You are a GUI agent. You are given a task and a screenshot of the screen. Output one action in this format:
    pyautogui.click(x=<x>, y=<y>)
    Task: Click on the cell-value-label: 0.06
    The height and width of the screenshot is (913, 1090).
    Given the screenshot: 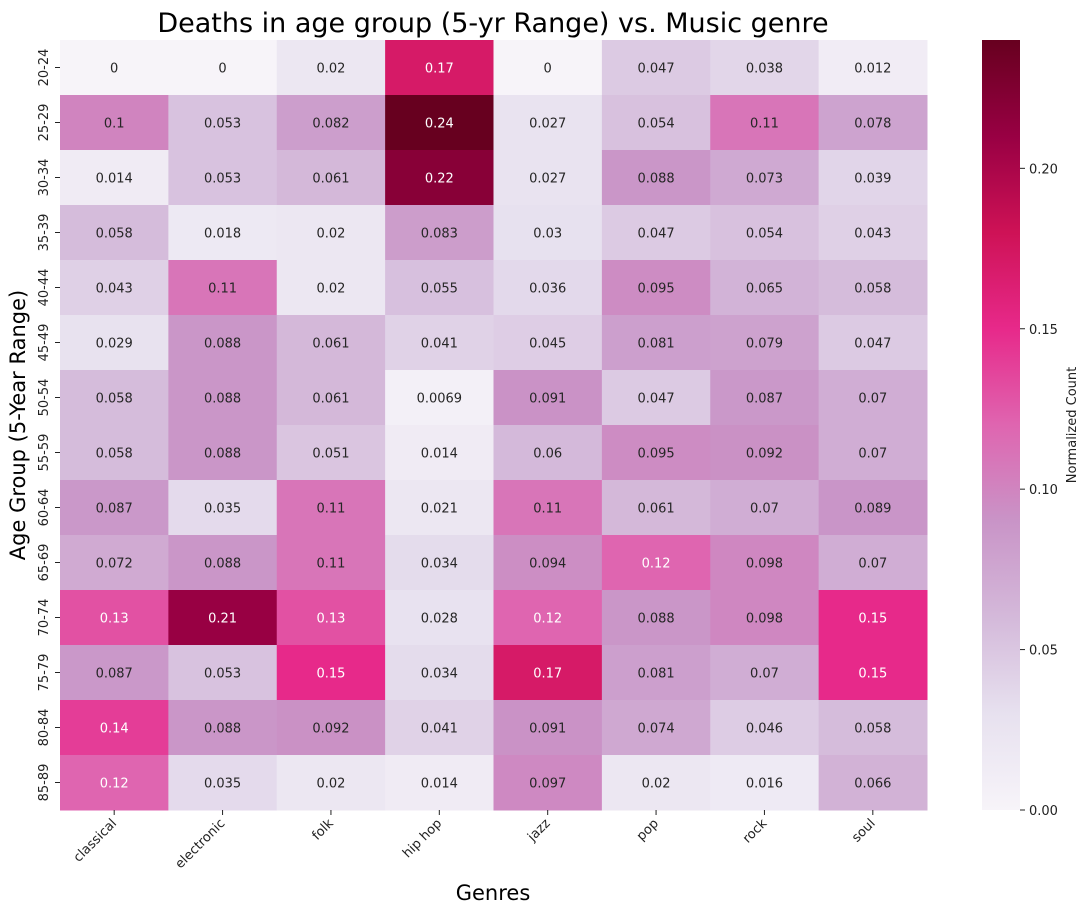 What is the action you would take?
    pyautogui.click(x=547, y=454)
    